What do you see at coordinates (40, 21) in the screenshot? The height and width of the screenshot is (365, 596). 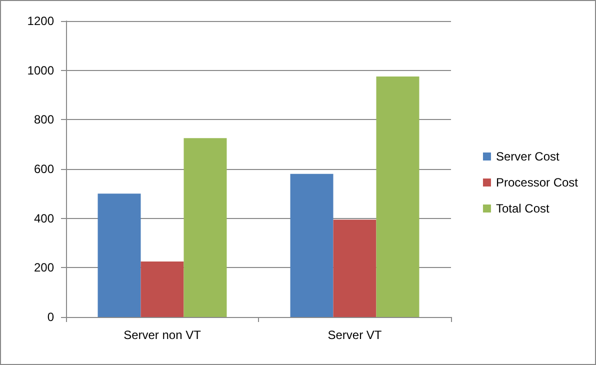 I see `y-tick-label: 1200` at bounding box center [40, 21].